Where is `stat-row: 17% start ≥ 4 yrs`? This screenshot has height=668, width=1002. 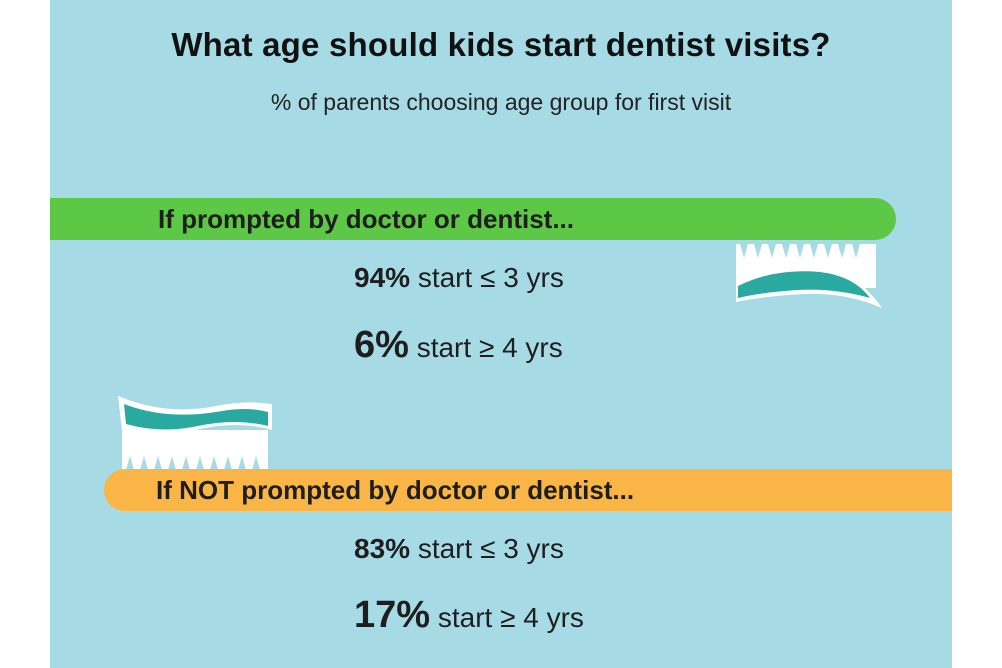 stat-row: 17% start ≥ 4 yrs is located at coordinates (469, 615).